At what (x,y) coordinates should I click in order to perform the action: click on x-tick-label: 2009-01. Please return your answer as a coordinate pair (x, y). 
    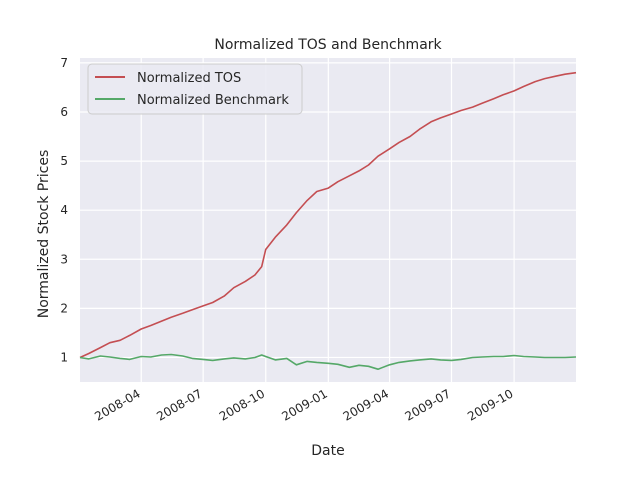
    Looking at the image, I should click on (304, 404).